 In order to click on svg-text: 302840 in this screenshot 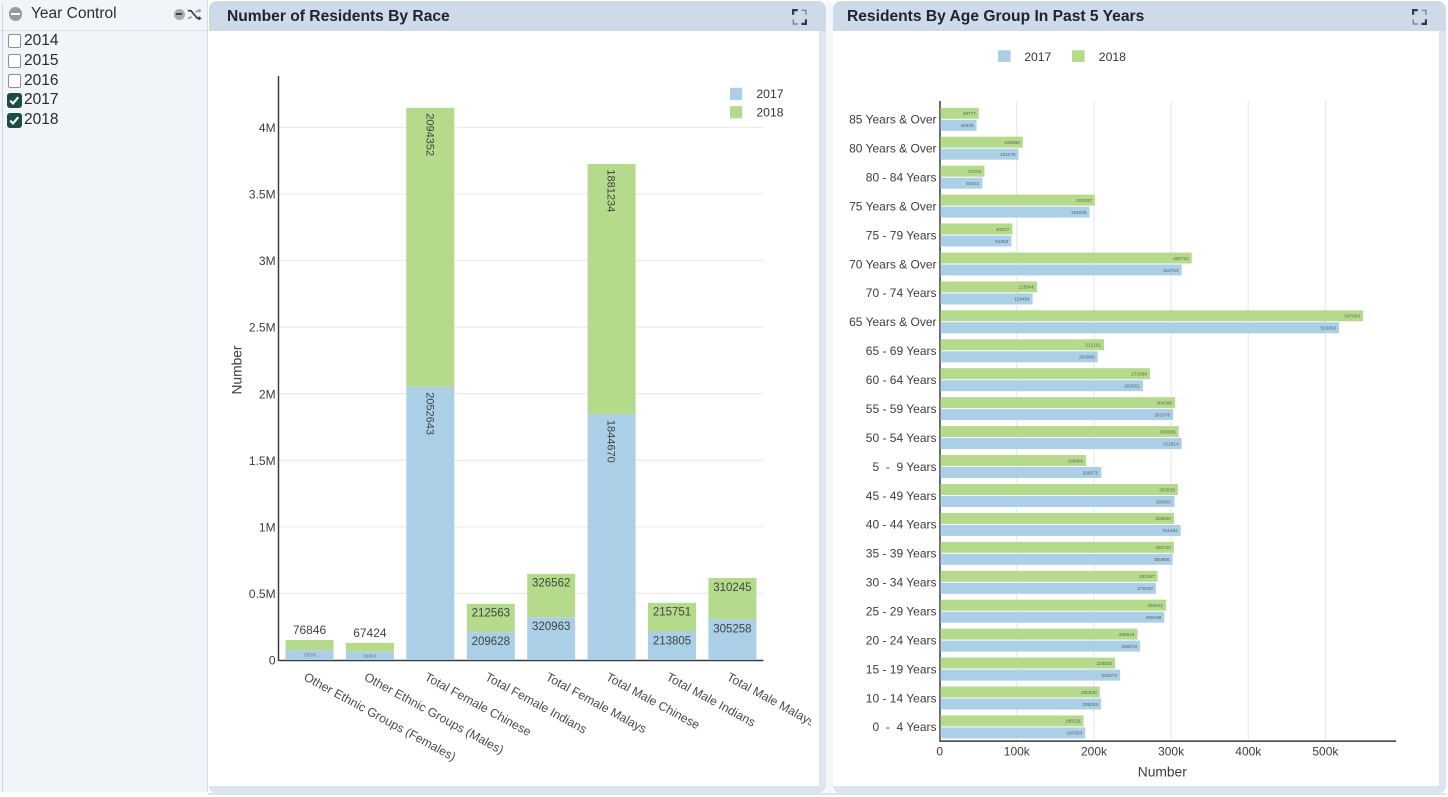, I will do `click(1163, 518)`.